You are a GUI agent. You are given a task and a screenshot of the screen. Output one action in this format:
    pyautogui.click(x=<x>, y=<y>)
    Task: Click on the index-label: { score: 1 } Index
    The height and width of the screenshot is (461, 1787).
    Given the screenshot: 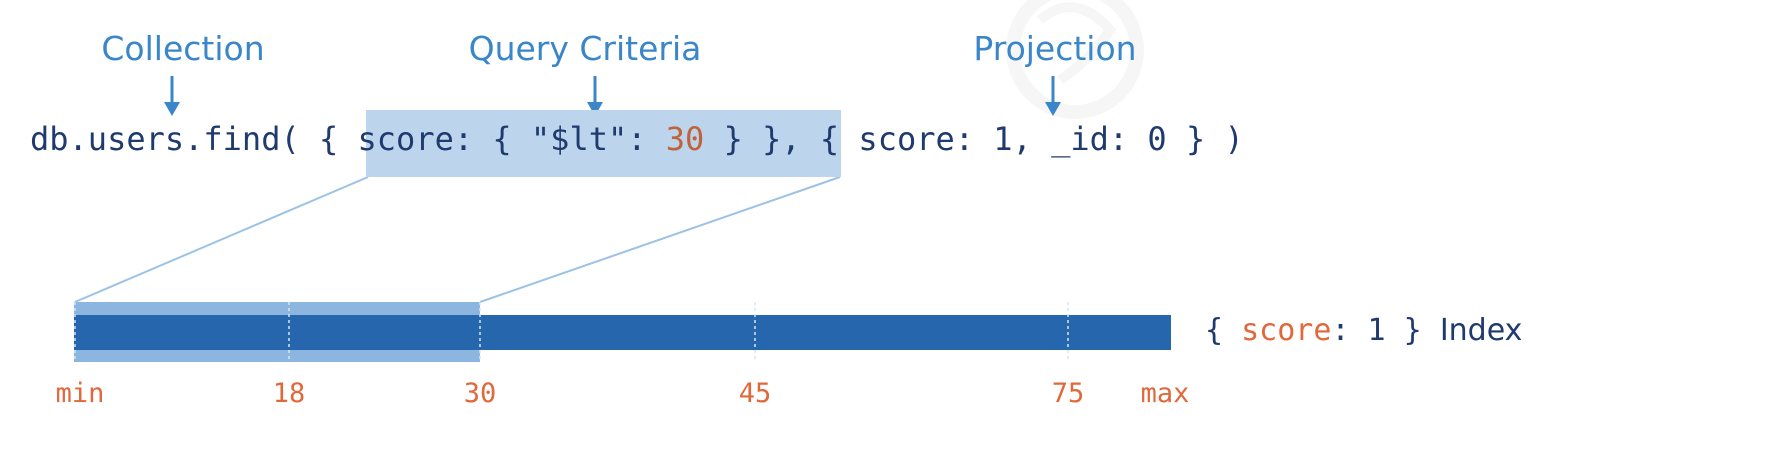 What is the action you would take?
    pyautogui.click(x=1363, y=330)
    